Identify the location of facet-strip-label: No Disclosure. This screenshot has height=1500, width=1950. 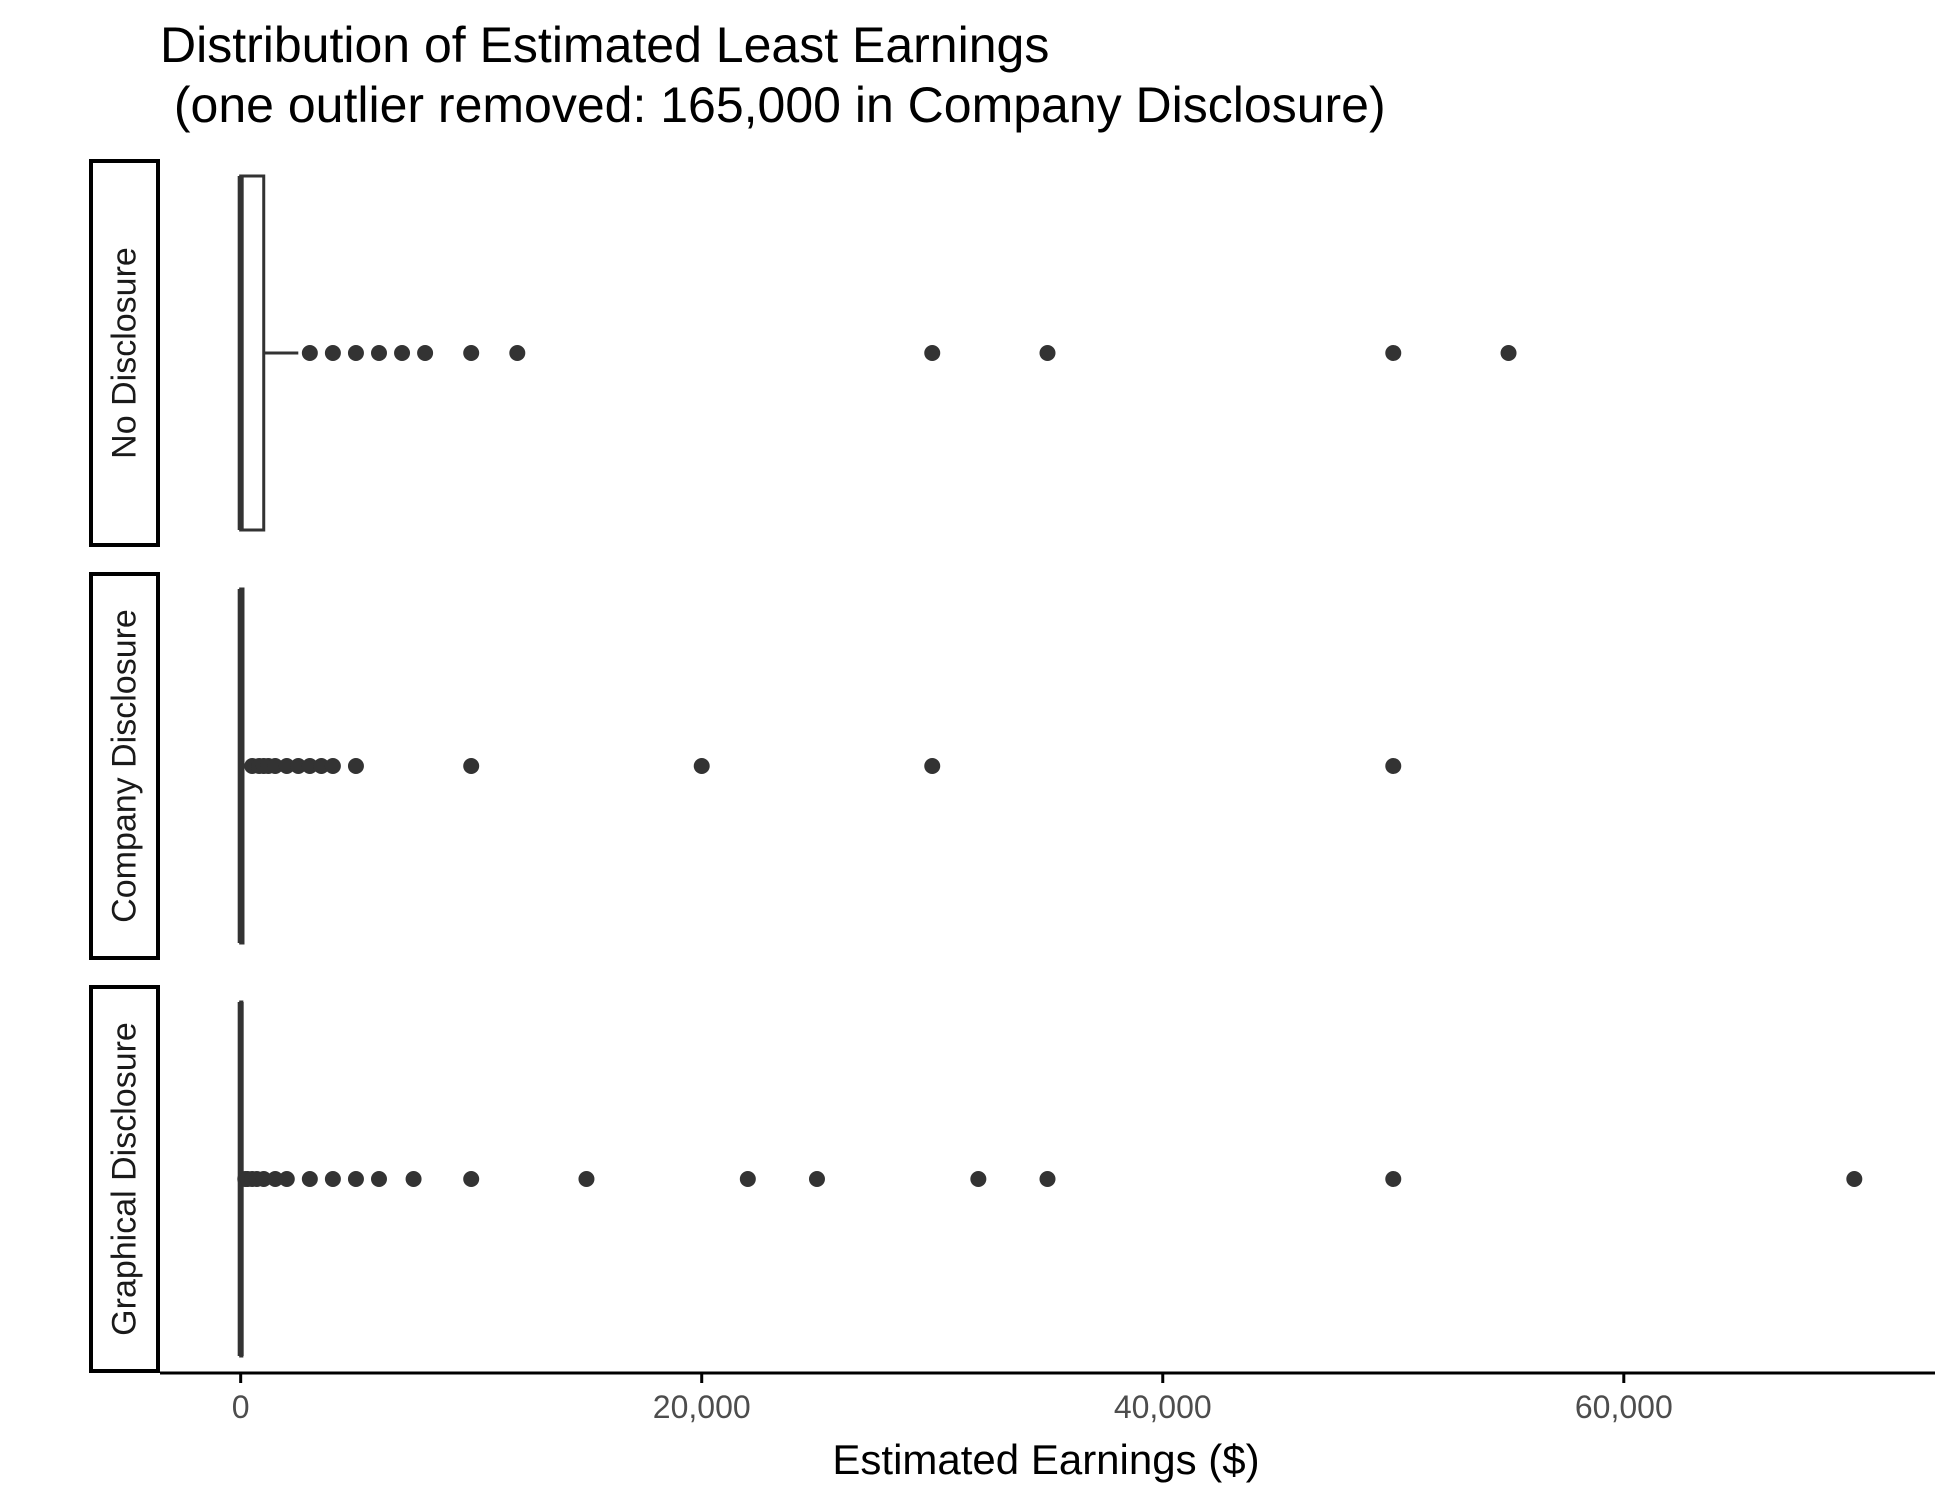
(125, 353).